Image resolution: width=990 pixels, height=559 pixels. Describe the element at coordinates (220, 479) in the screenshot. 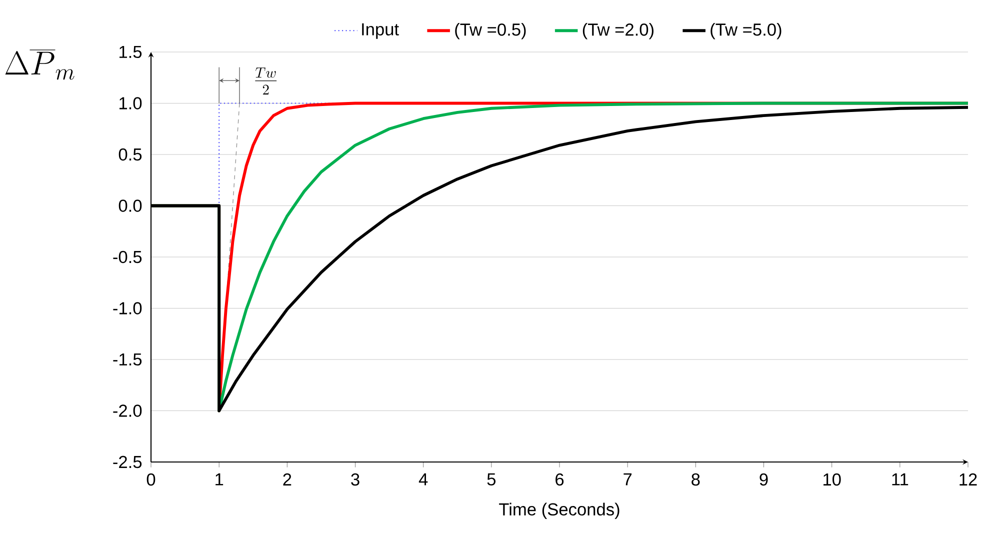

I see `x-tick-label: 1` at that location.